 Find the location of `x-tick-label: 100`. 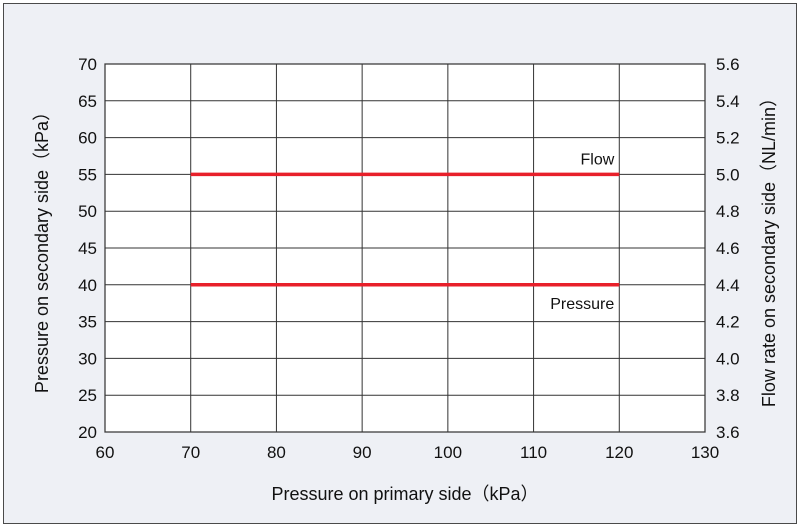

x-tick-label: 100 is located at coordinates (448, 452).